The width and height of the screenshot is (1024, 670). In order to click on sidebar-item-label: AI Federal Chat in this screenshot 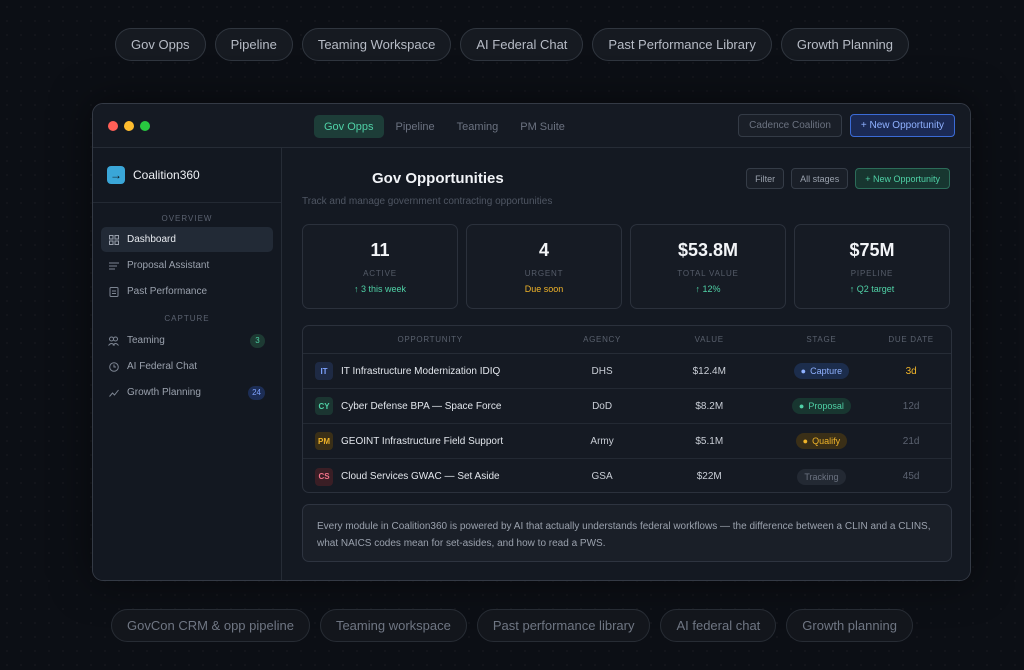, I will do `click(162, 366)`.